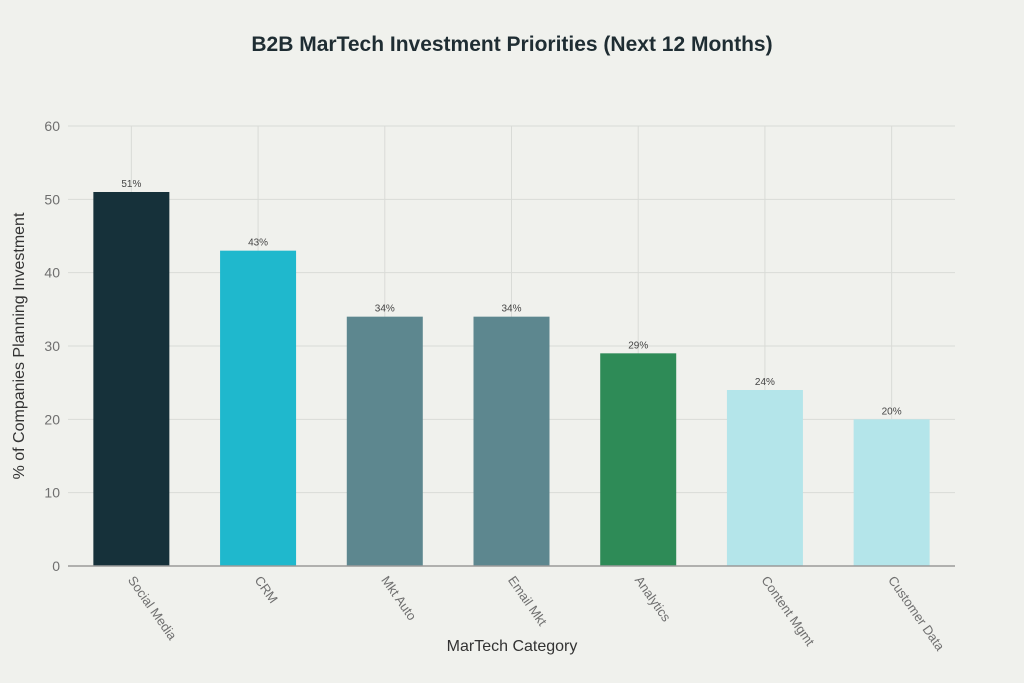 The height and width of the screenshot is (683, 1024). What do you see at coordinates (52, 273) in the screenshot?
I see `y-tick-label: 40` at bounding box center [52, 273].